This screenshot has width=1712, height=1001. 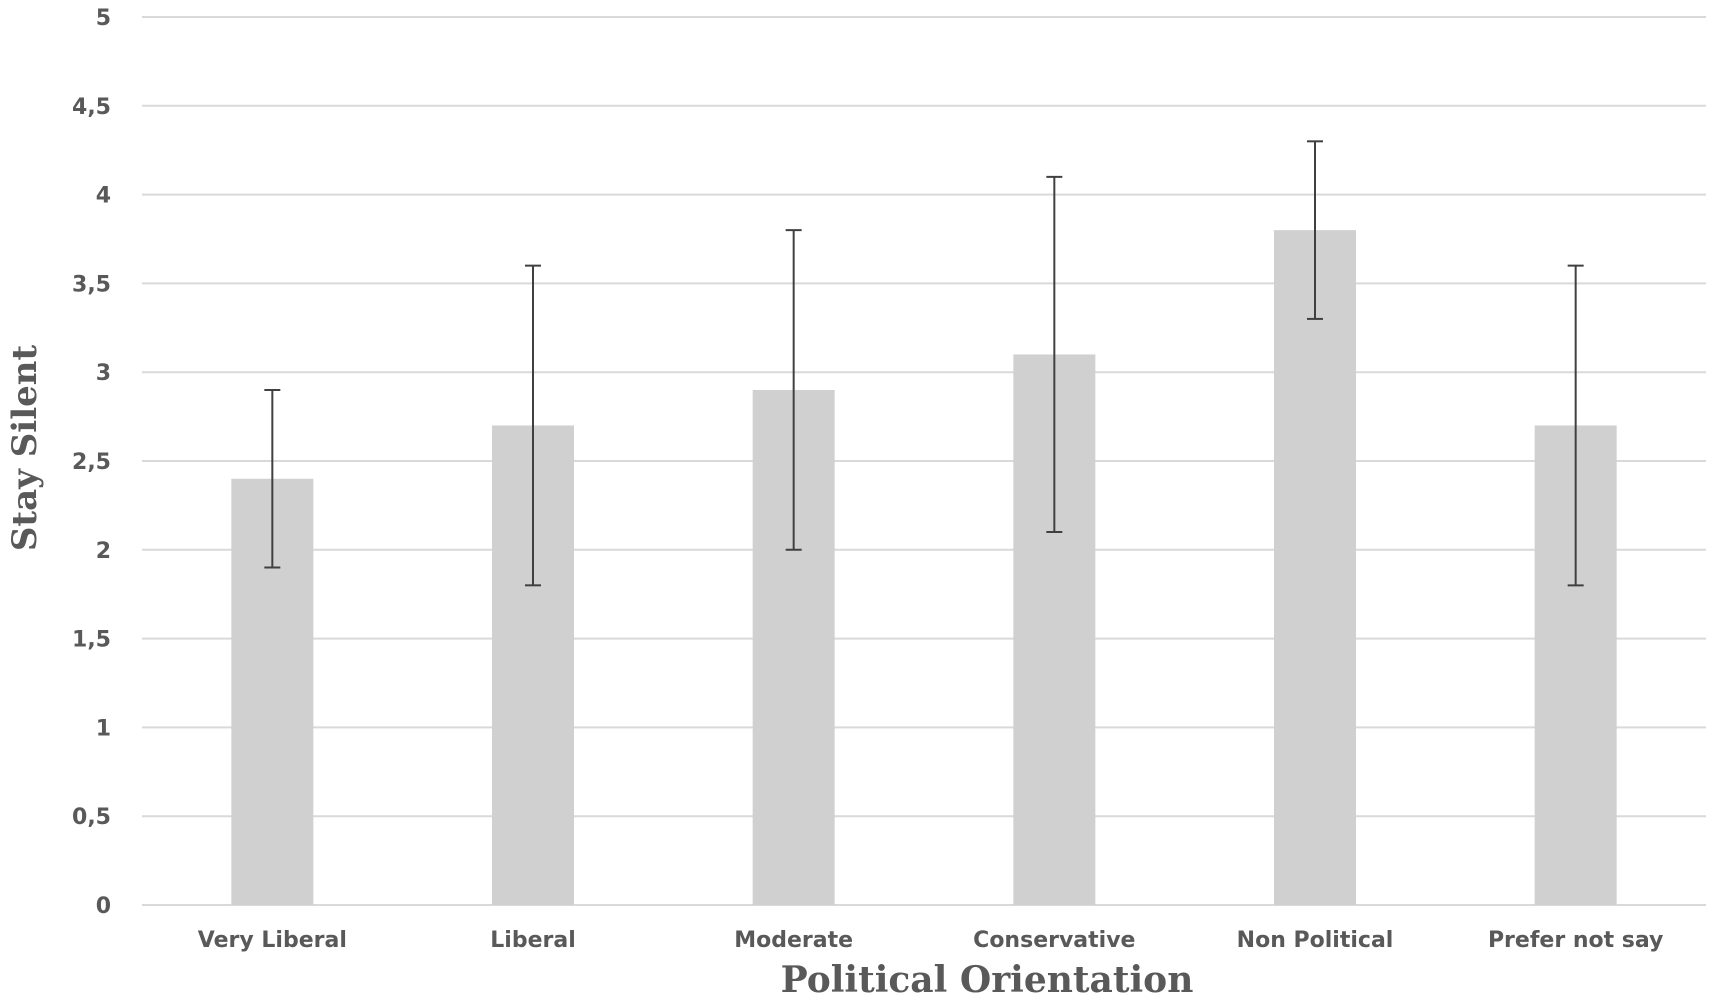 What do you see at coordinates (103, 196) in the screenshot?
I see `y-tick-label: 4` at bounding box center [103, 196].